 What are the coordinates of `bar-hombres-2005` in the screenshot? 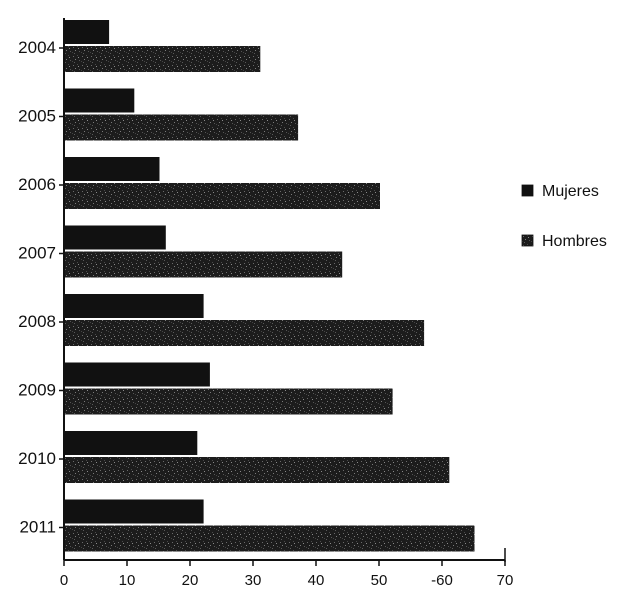 It's located at (182, 127).